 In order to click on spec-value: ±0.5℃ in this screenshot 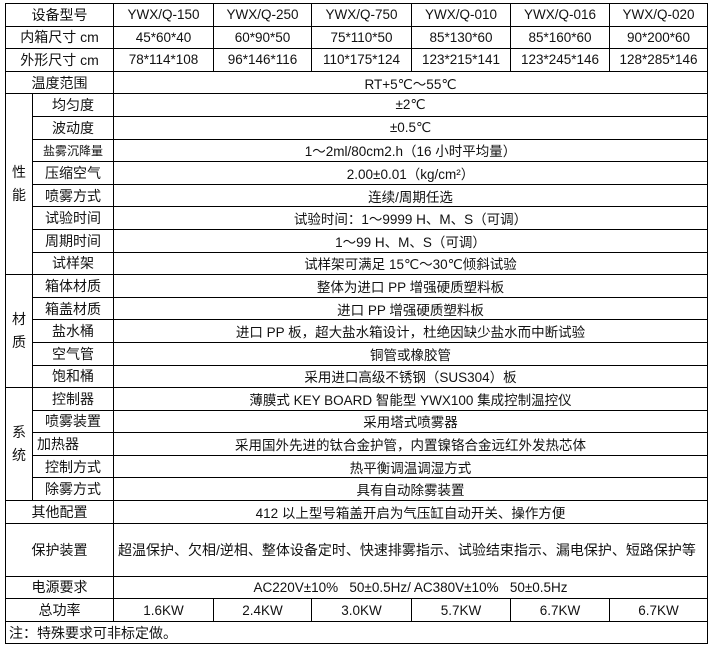, I will do `click(410, 127)`.